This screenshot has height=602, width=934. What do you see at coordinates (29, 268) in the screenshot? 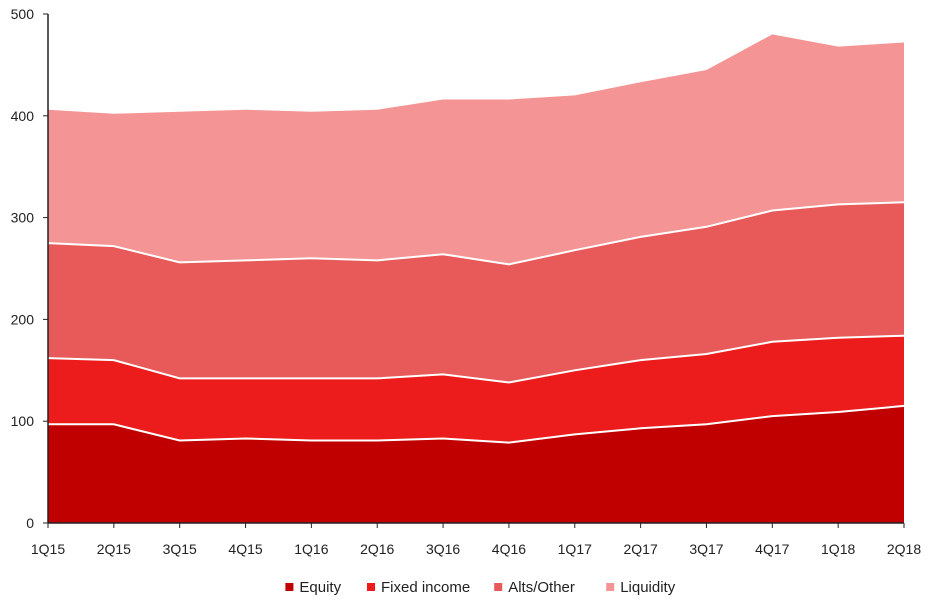
I see `y-axis-ticks: 0 100 200 300 400 500` at bounding box center [29, 268].